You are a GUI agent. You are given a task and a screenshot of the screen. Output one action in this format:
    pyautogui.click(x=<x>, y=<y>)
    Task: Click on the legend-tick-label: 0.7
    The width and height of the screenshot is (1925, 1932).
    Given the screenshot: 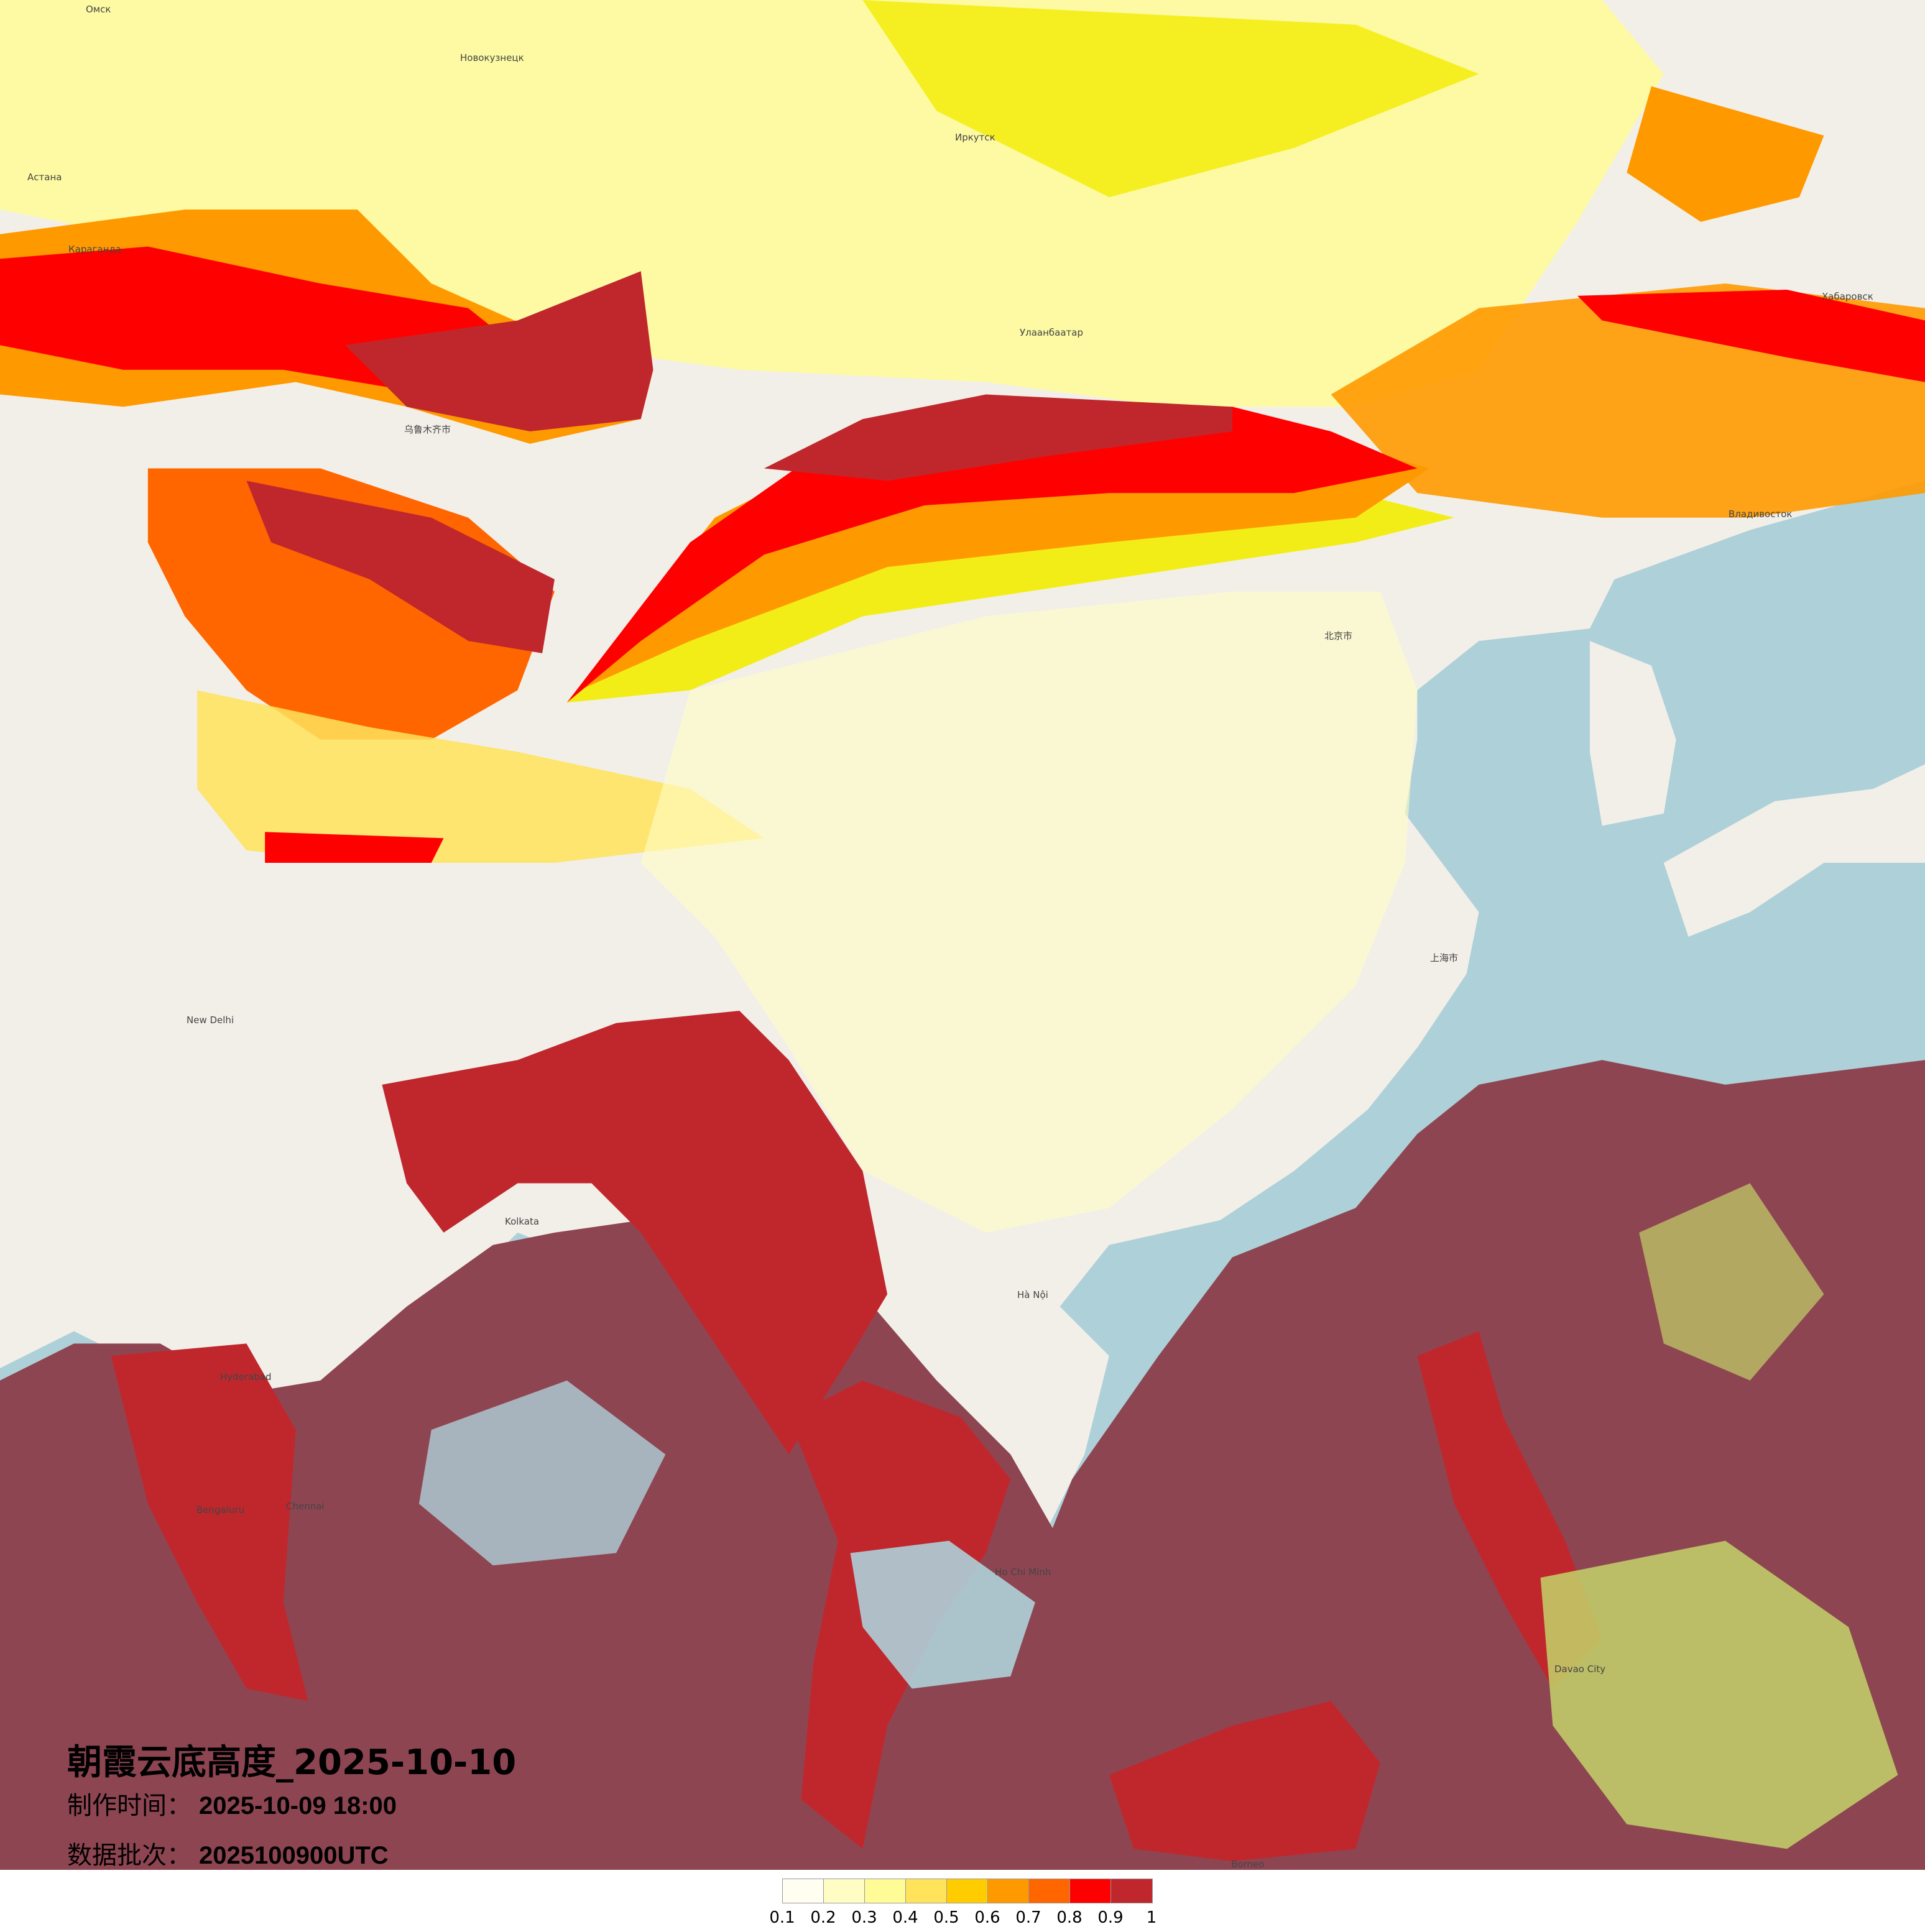 What is the action you would take?
    pyautogui.click(x=1028, y=1917)
    